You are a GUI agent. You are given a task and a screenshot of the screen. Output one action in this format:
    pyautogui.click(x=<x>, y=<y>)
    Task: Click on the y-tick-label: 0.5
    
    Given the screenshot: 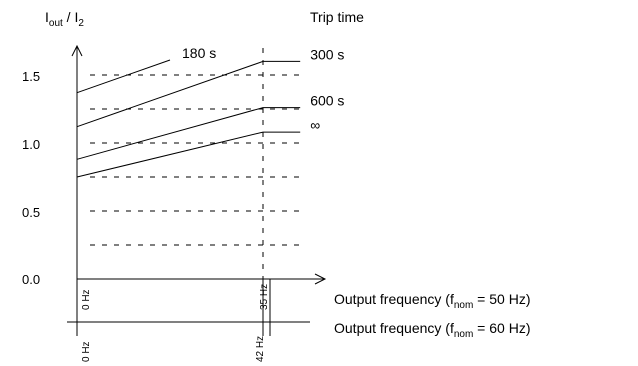 What is the action you would take?
    pyautogui.click(x=31, y=212)
    